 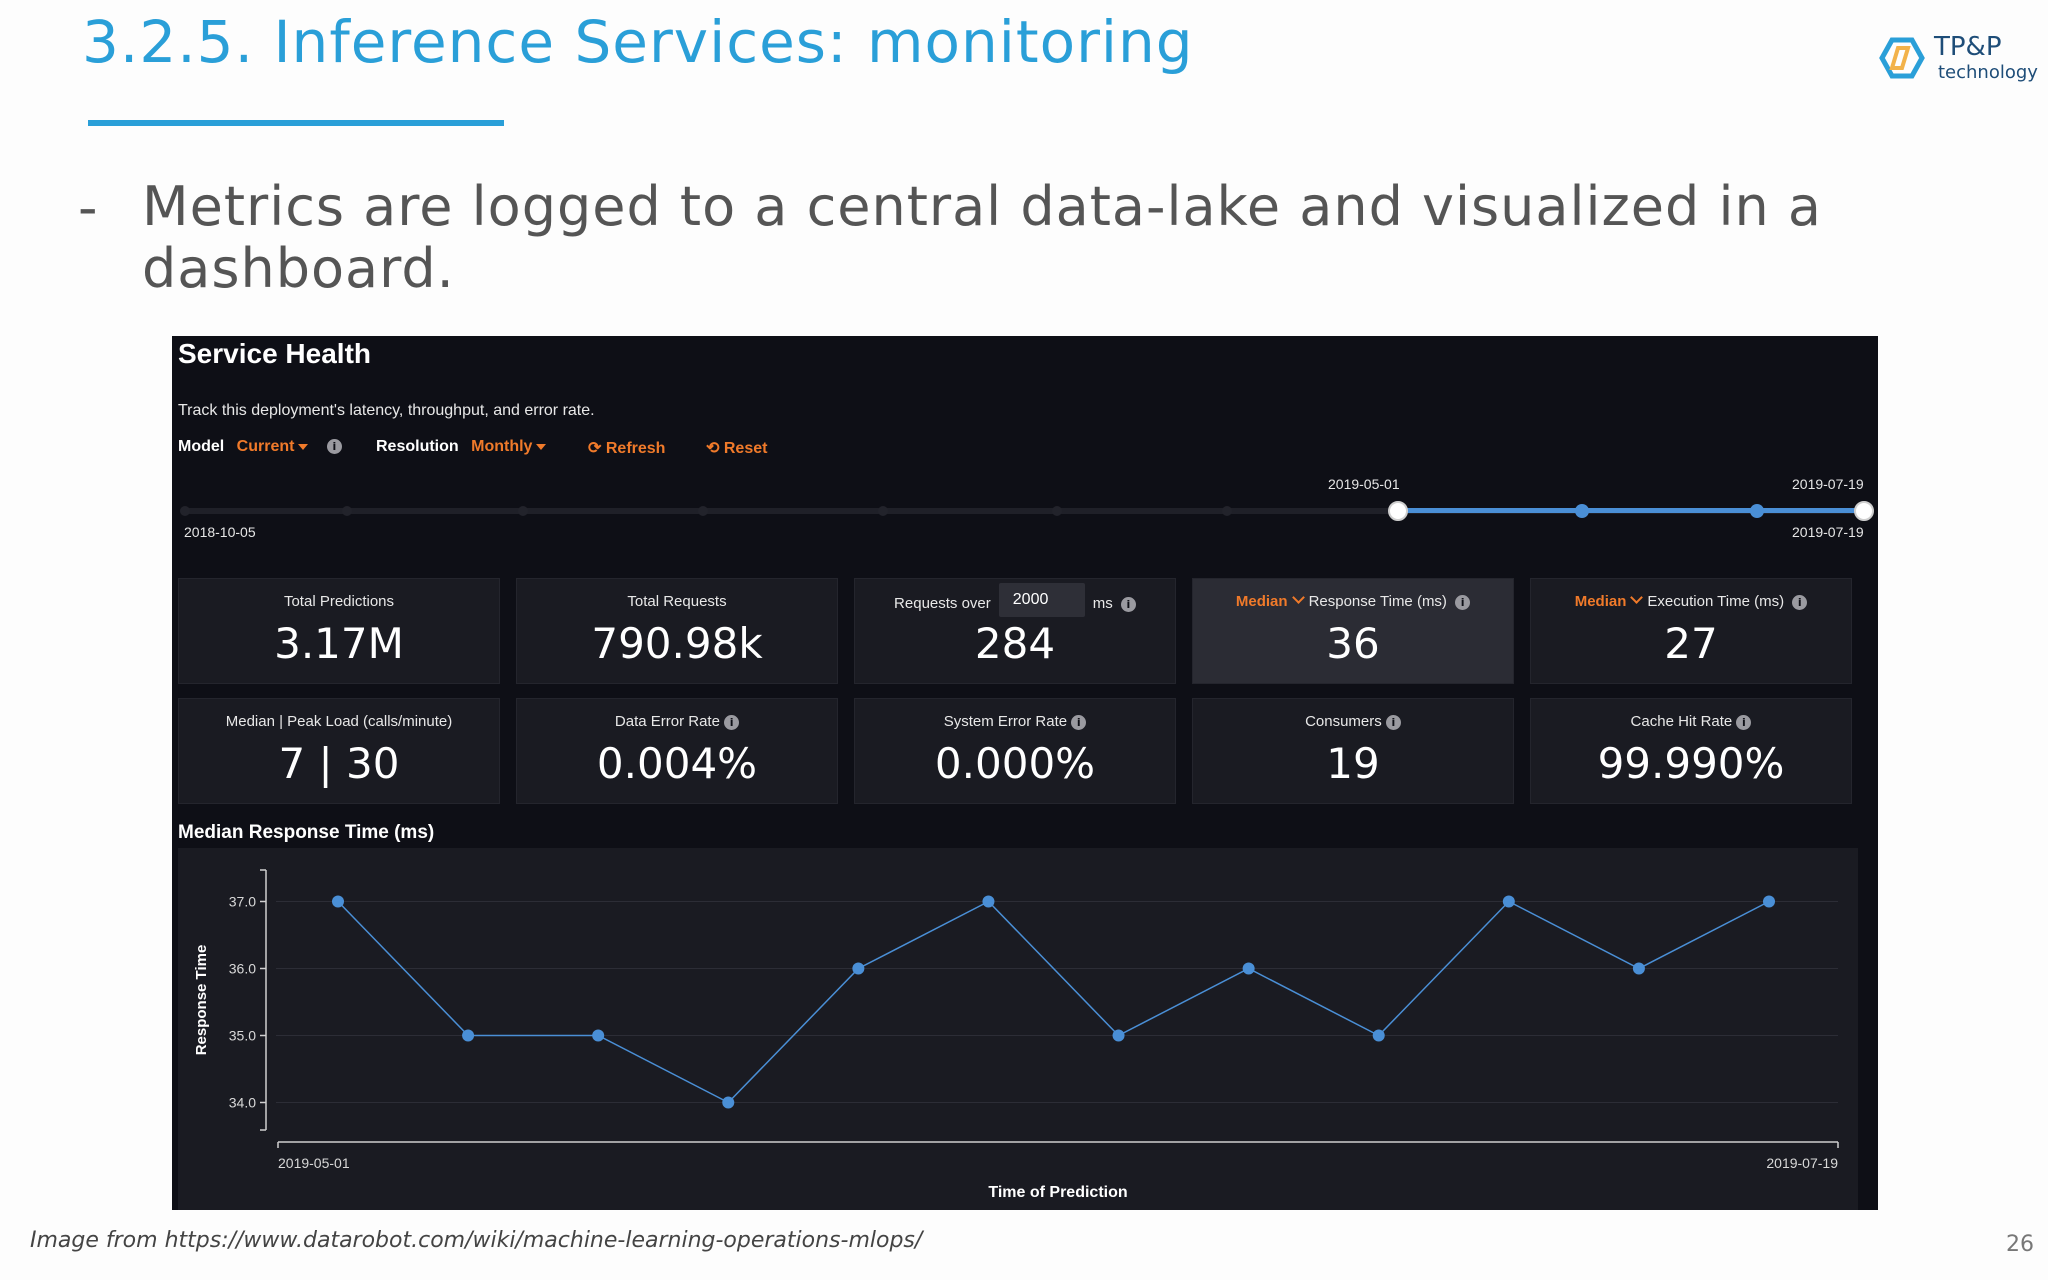 I want to click on x-axis-title: Time of Prediction, so click(x=1057, y=1192).